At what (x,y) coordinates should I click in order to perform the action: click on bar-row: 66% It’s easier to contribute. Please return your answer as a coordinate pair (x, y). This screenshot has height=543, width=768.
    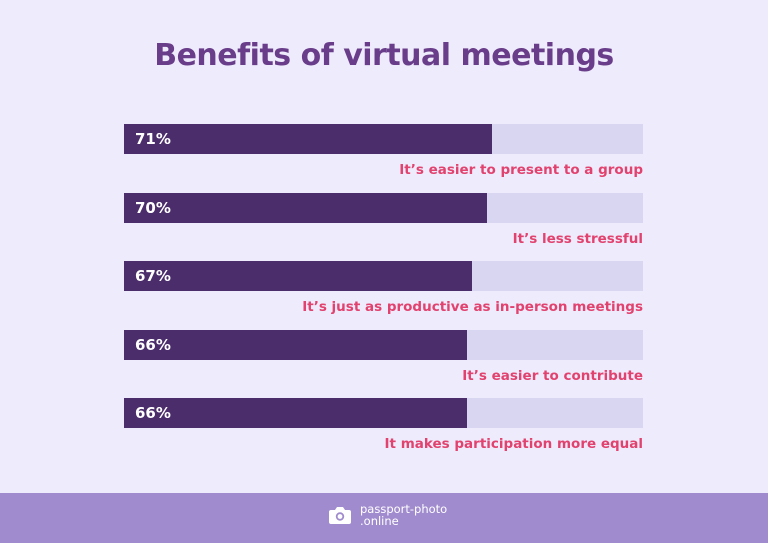
    Looking at the image, I should click on (383, 364).